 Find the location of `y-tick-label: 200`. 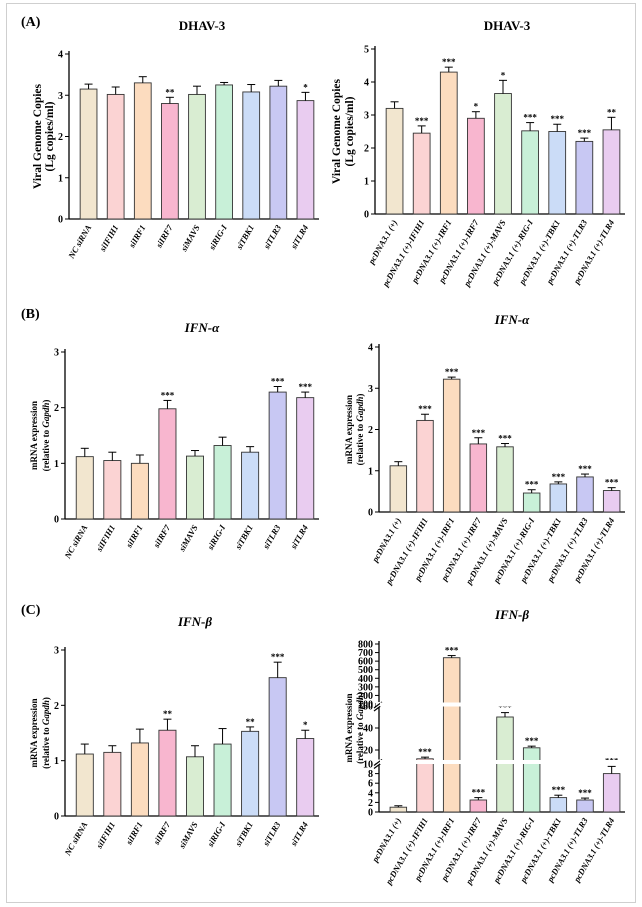

y-tick-label: 200 is located at coordinates (365, 696).